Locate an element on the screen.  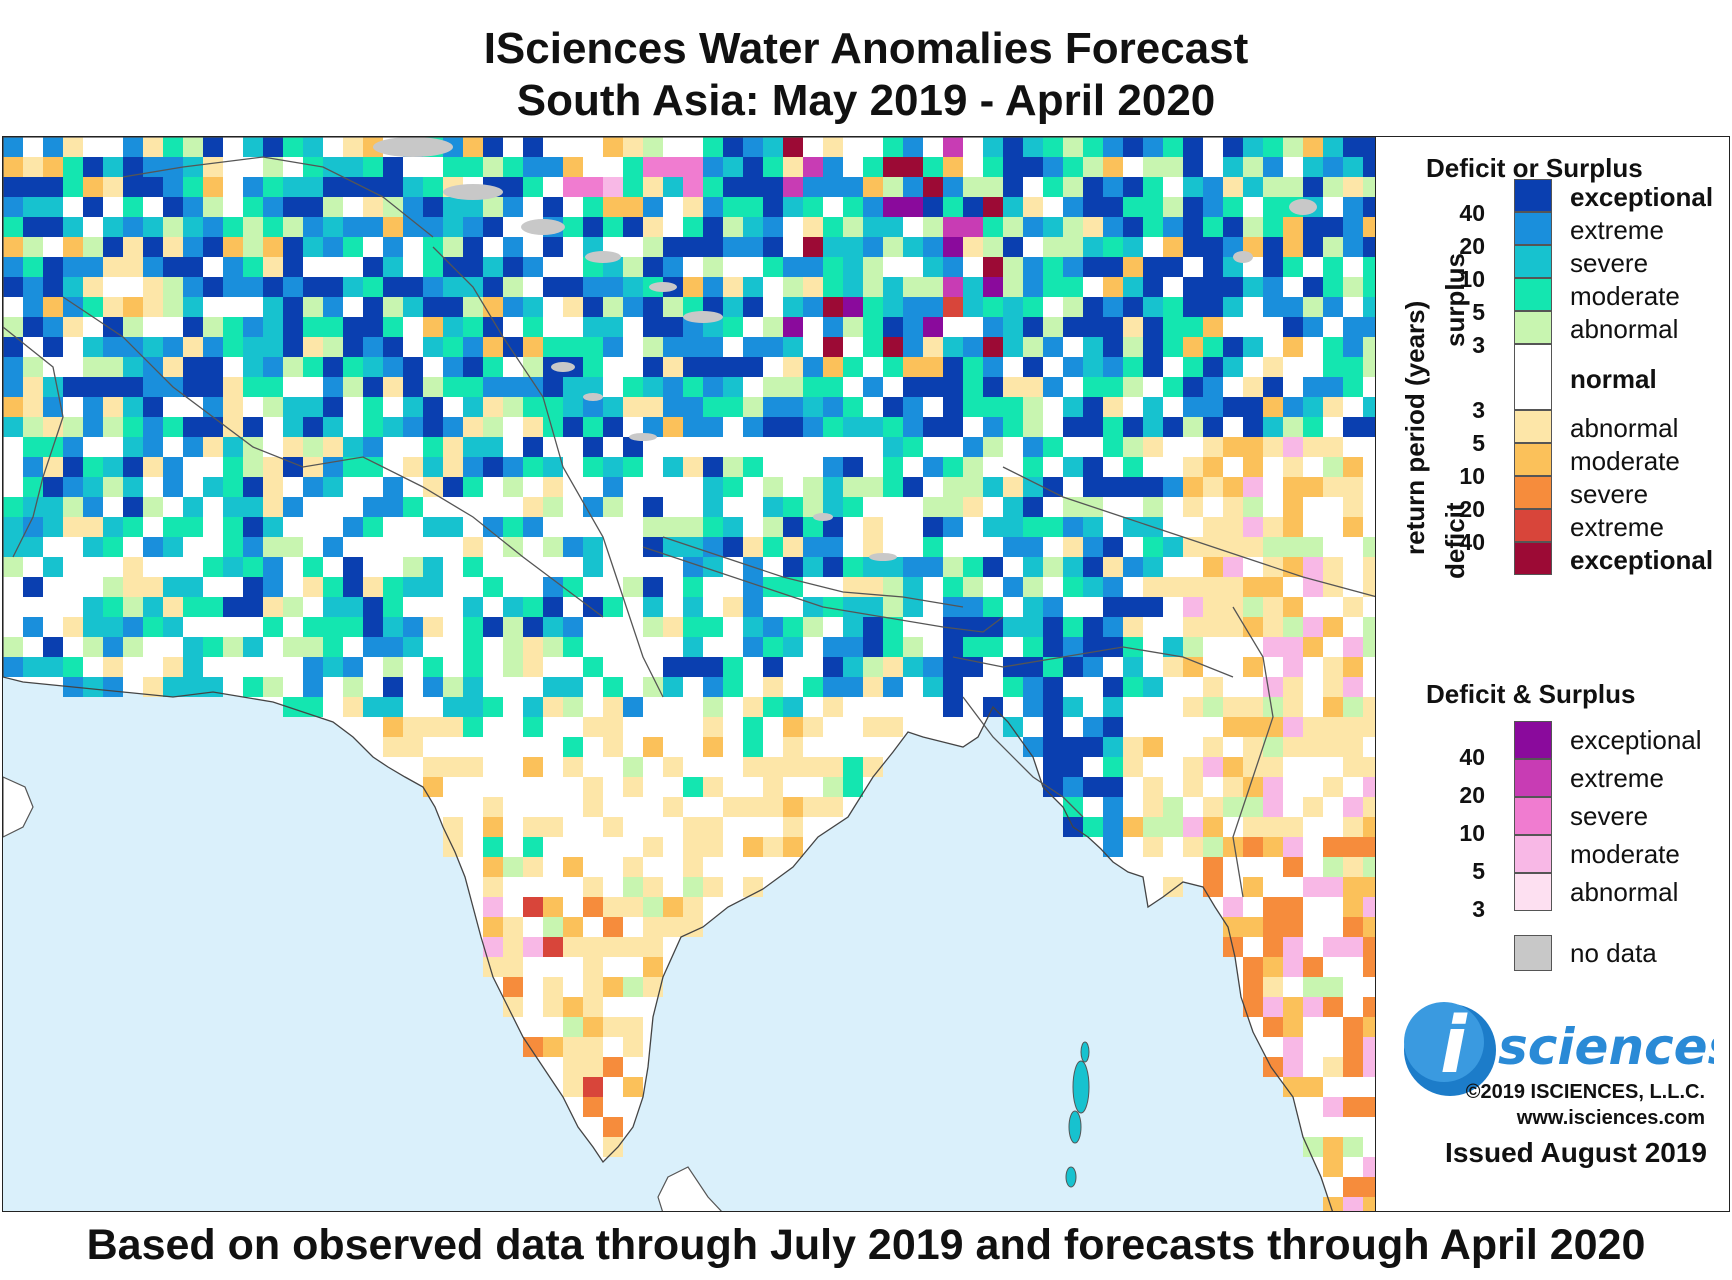
website-link: www.isciences.com is located at coordinates (1610, 1118).